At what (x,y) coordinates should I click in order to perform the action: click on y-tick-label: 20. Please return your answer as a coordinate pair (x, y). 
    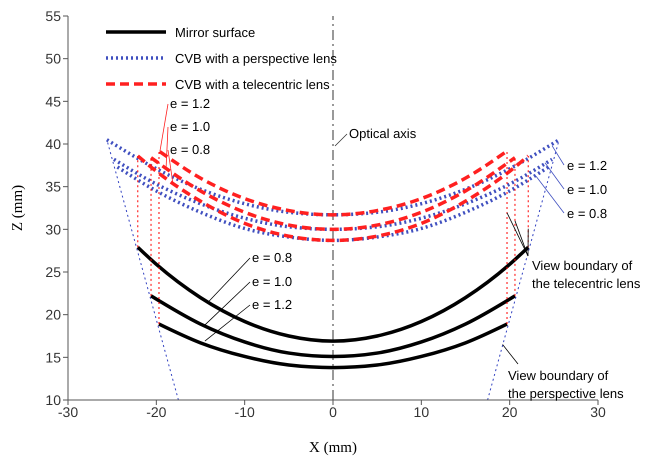
    Looking at the image, I should click on (53, 314).